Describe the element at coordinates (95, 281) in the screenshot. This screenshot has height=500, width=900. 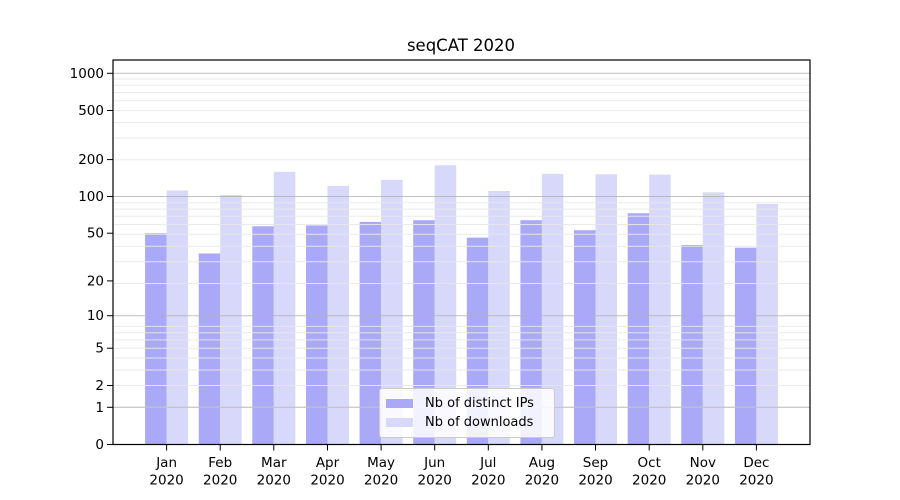
I see `y-tick-label: 20` at that location.